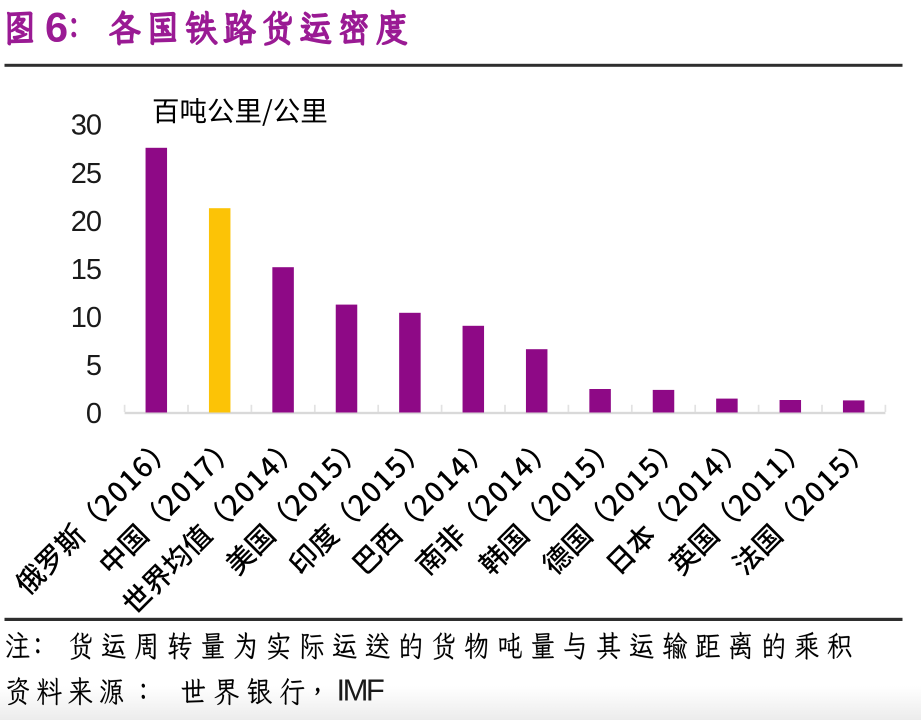 Image resolution: width=921 pixels, height=720 pixels. What do you see at coordinates (86, 174) in the screenshot?
I see `svg-text: 25` at bounding box center [86, 174].